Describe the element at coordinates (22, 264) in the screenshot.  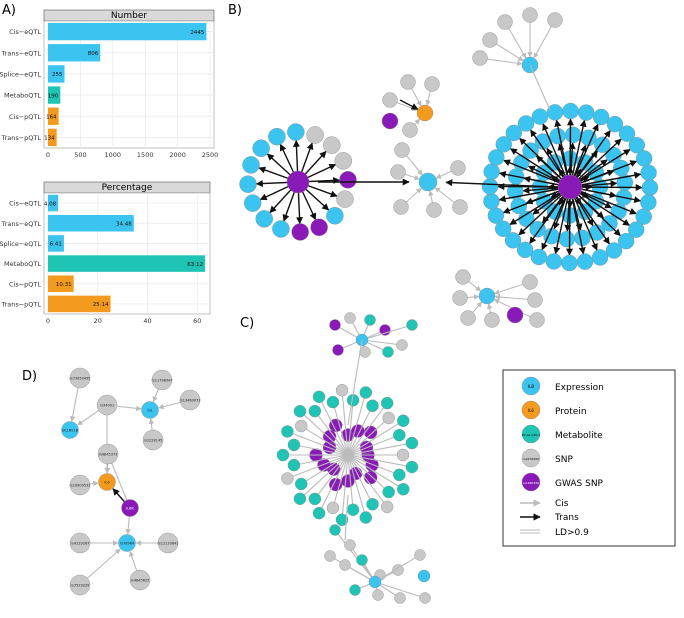
I see `category-label: MetaboQTL` at that location.